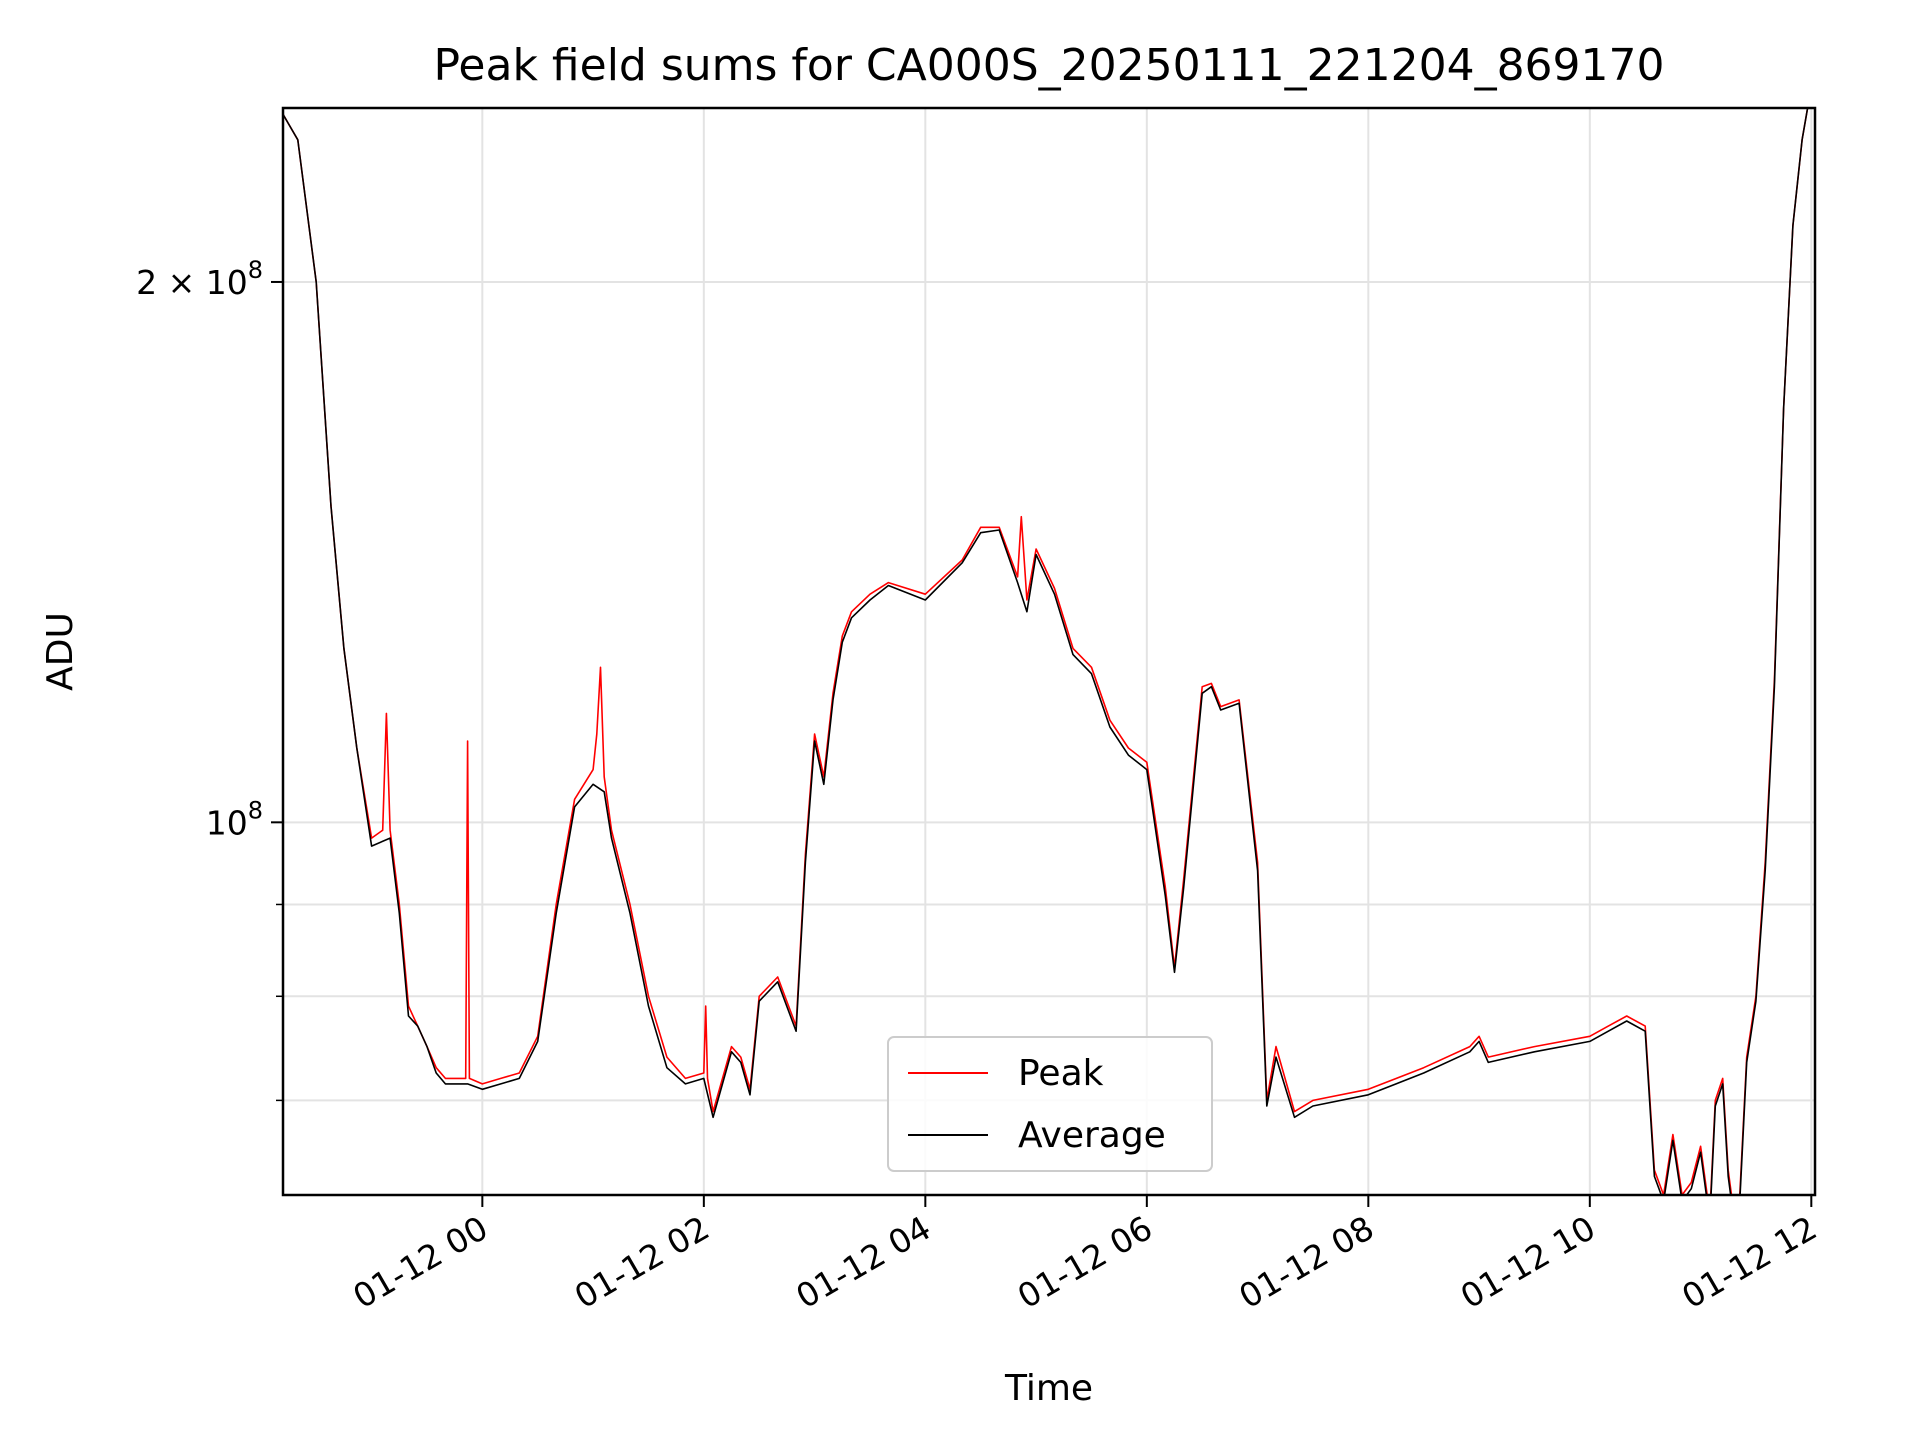  Describe the element at coordinates (192, 282) in the screenshot. I see `y-tick-label-base: 2 × 10` at that location.